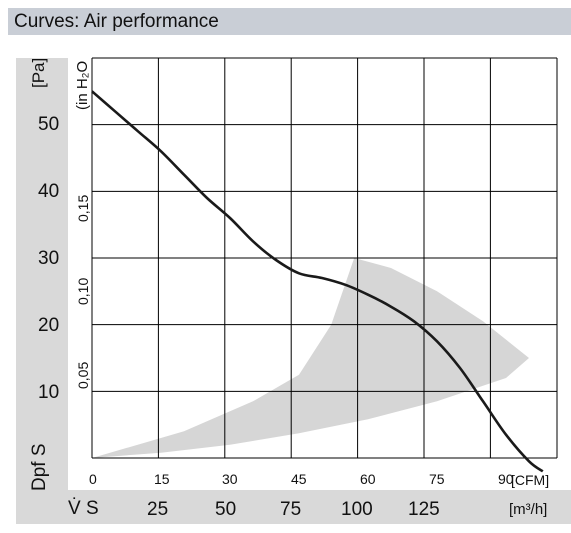  What do you see at coordinates (83, 375) in the screenshot?
I see `y-tick-inh2o: 0,05` at bounding box center [83, 375].